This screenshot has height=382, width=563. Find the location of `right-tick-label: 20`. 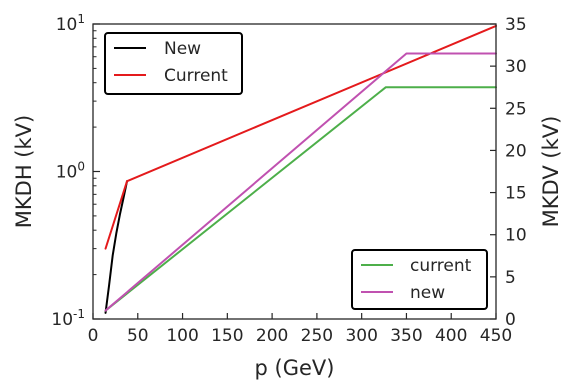

right-tick-label: 20 is located at coordinates (516, 151).